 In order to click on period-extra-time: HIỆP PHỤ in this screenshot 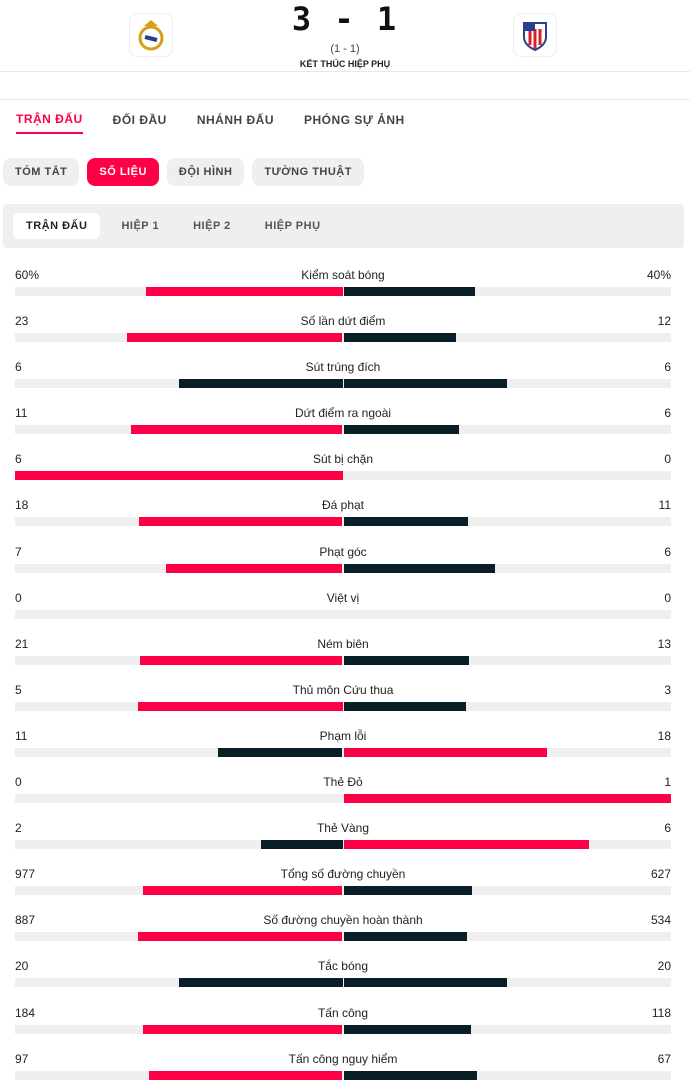, I will do `click(292, 226)`.